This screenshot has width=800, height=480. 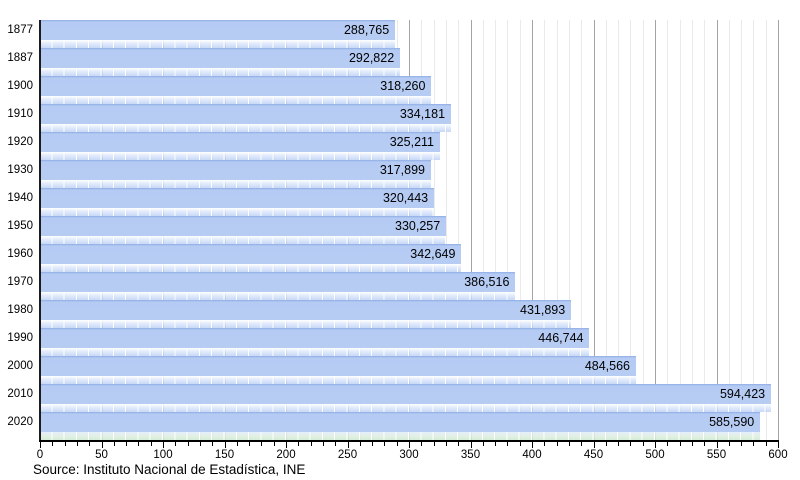 I want to click on bar-value-label: 334,181, so click(x=422, y=114).